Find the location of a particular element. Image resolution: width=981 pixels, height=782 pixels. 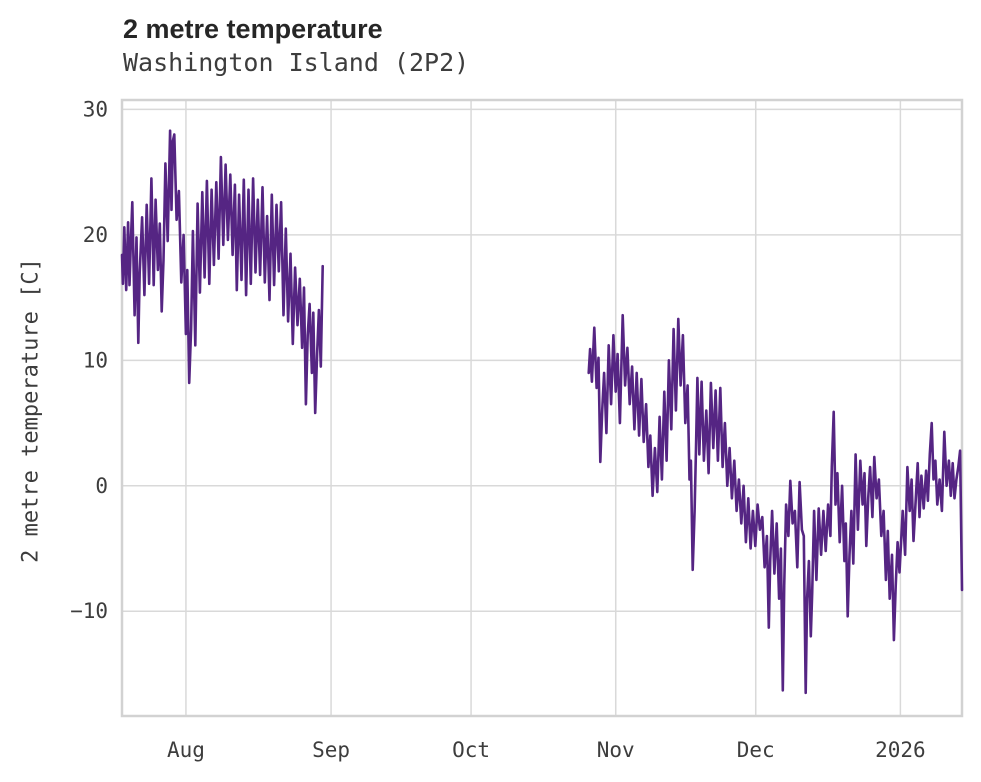

y-tick-label: 20 is located at coordinates (95, 235).